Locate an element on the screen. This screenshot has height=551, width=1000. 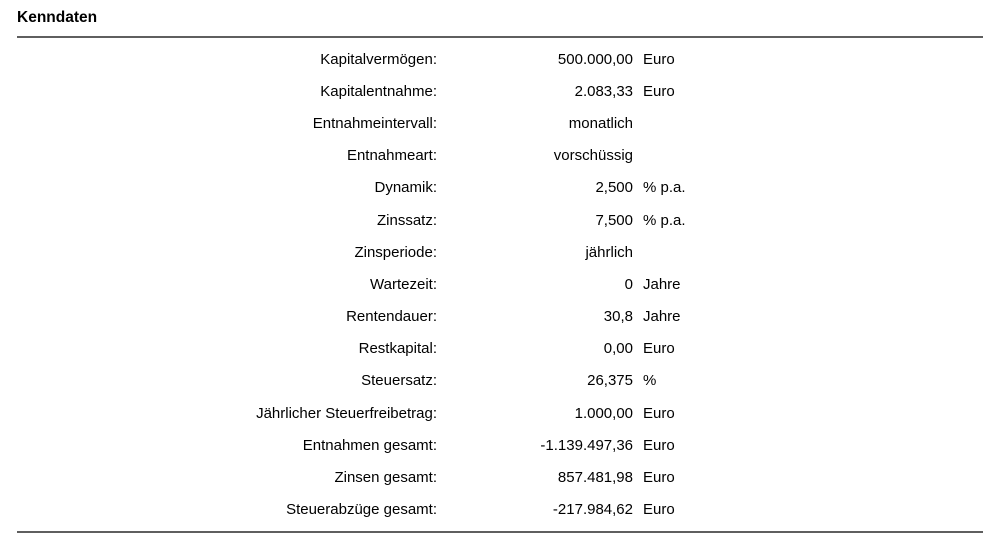
table-row: Restkapital: 0,00 Euro is located at coordinates (500, 349).